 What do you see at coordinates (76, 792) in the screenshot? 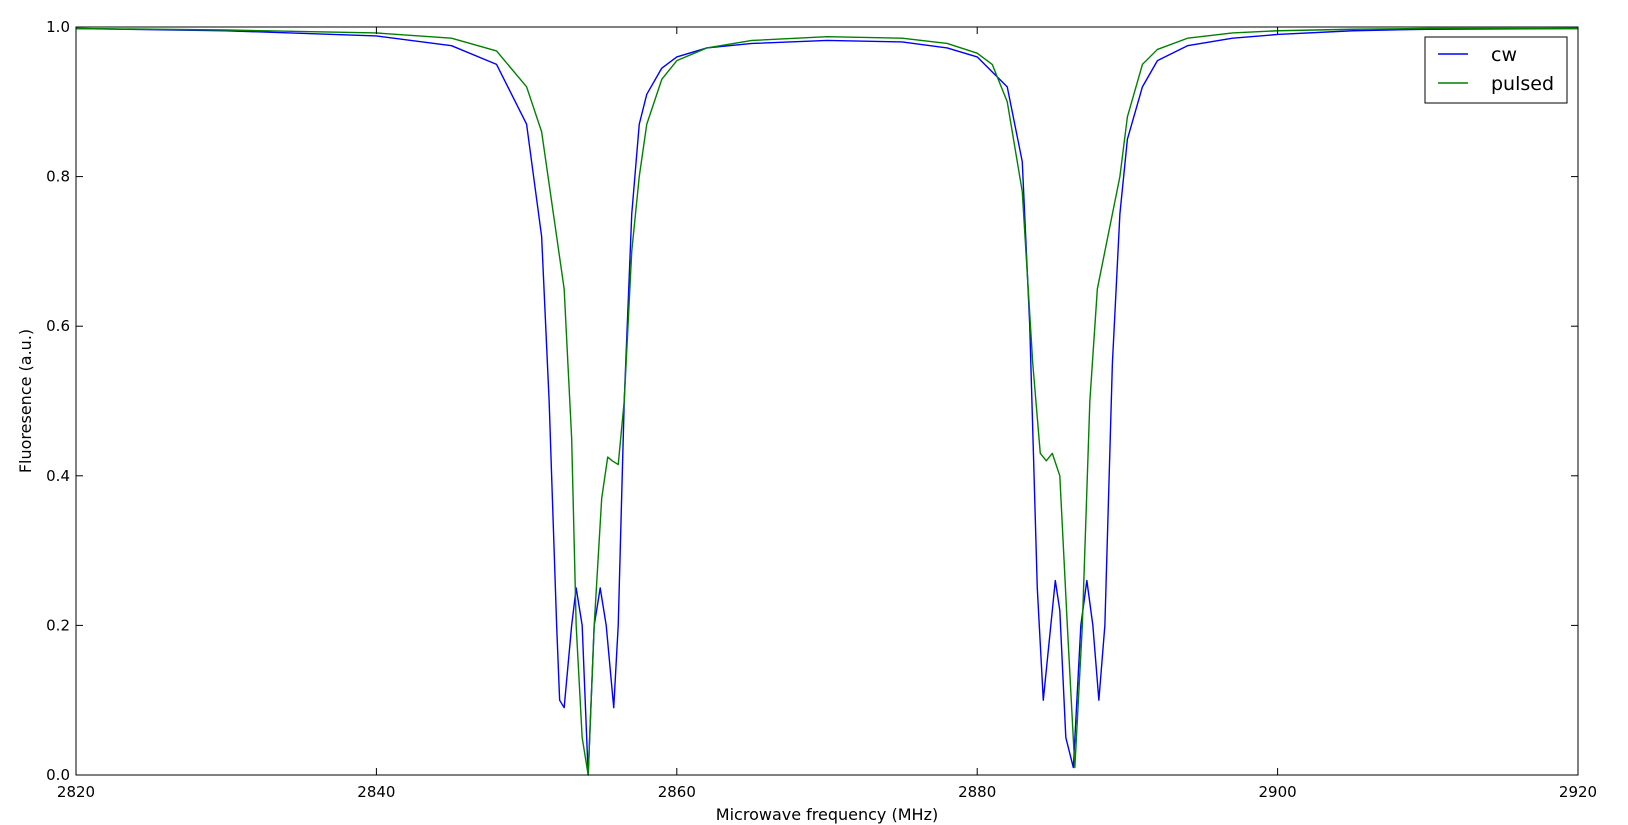
I see `x-tick-label: 2820` at bounding box center [76, 792].